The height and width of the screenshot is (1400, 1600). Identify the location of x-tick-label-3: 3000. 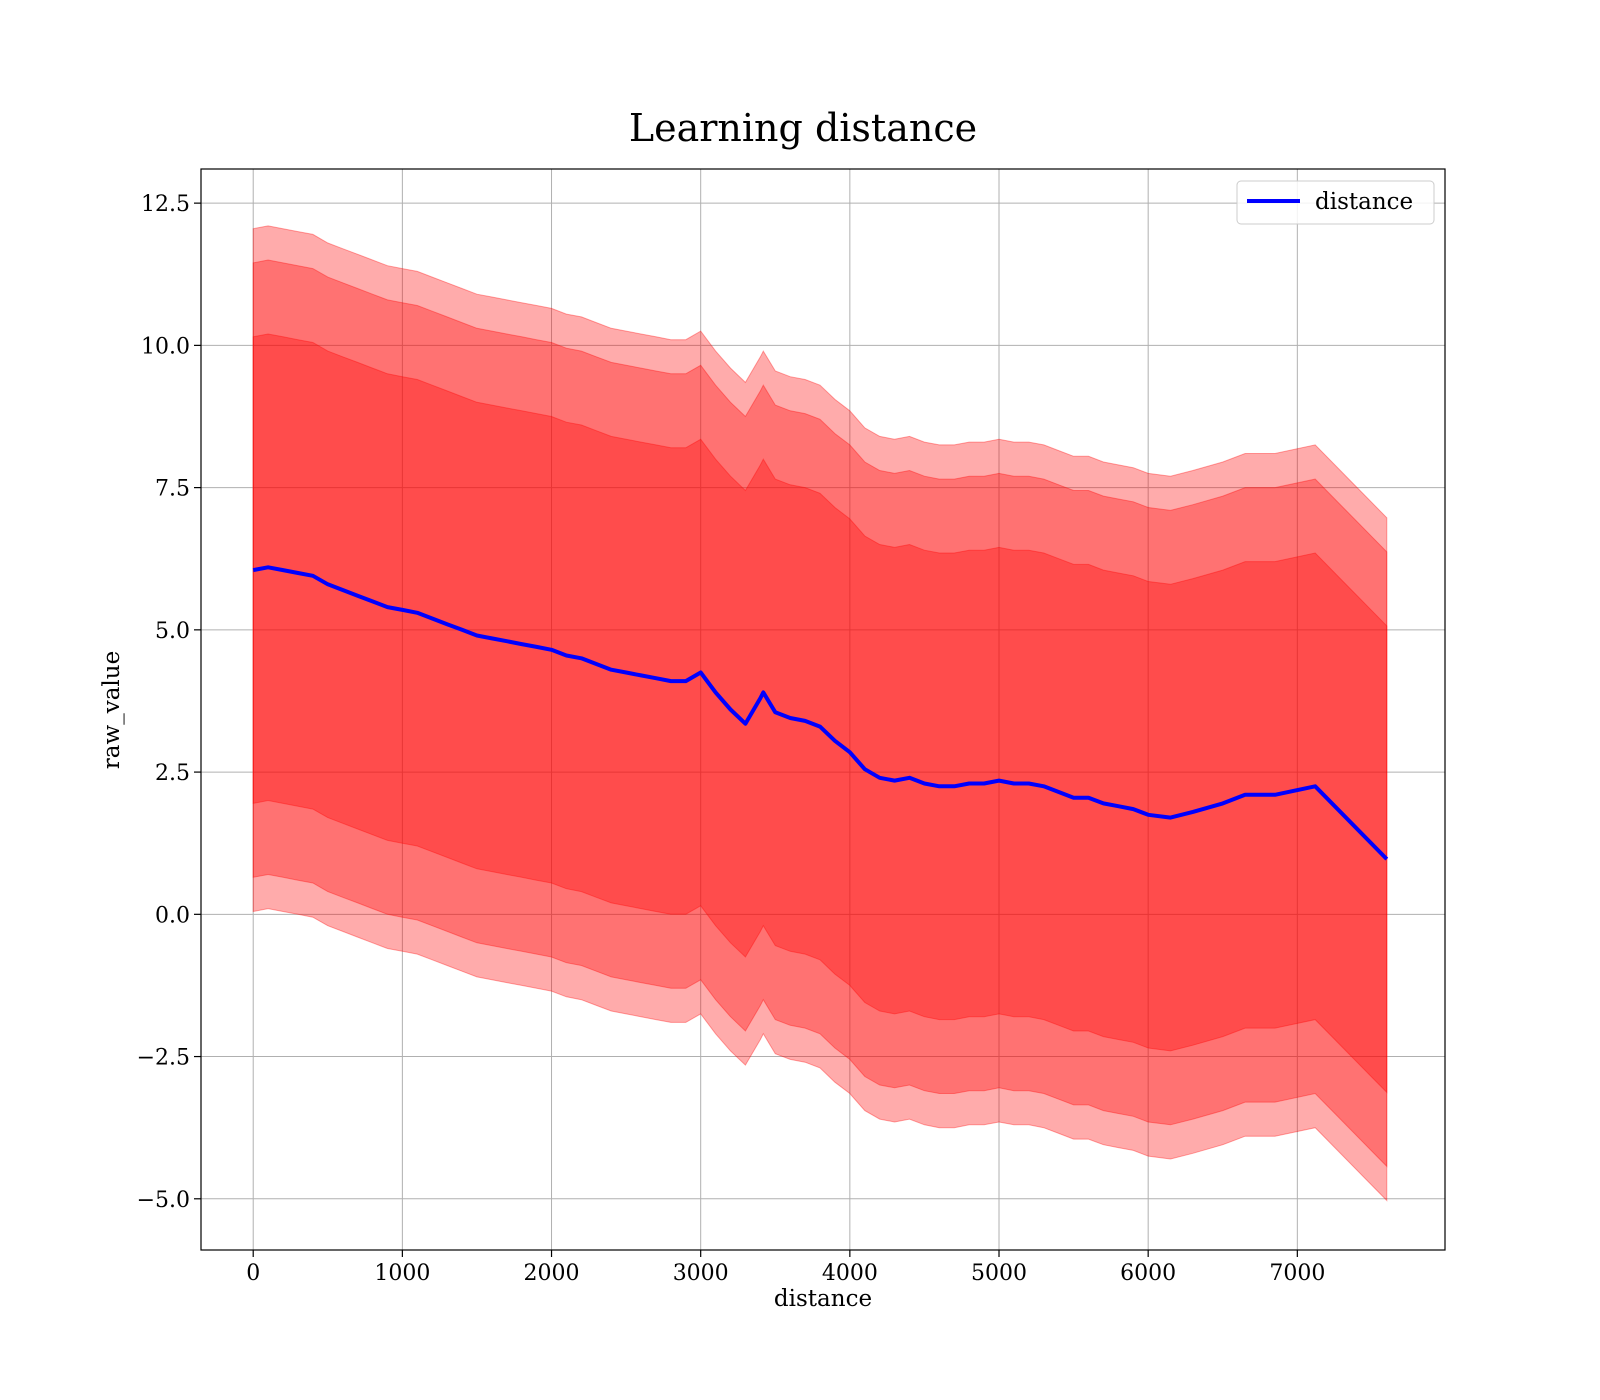
(701, 1273).